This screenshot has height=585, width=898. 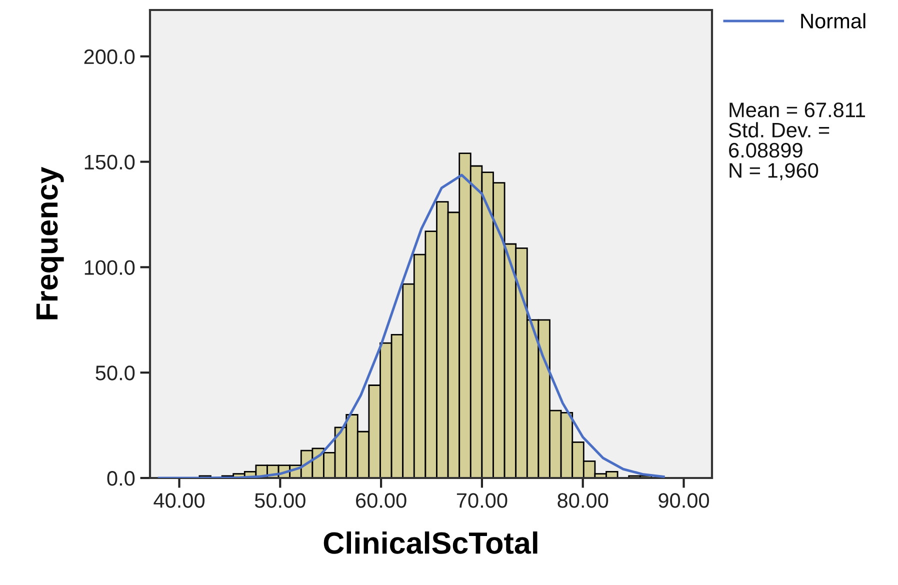 I want to click on y-tick-label: 200.0, so click(x=109, y=56).